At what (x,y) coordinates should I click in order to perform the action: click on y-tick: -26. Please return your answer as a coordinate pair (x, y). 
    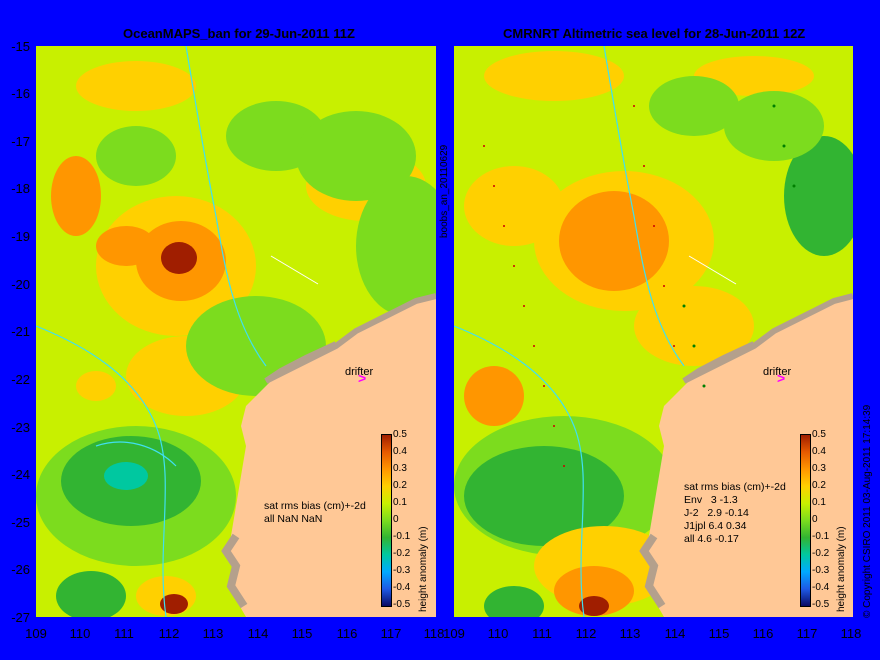
    Looking at the image, I should click on (20, 569).